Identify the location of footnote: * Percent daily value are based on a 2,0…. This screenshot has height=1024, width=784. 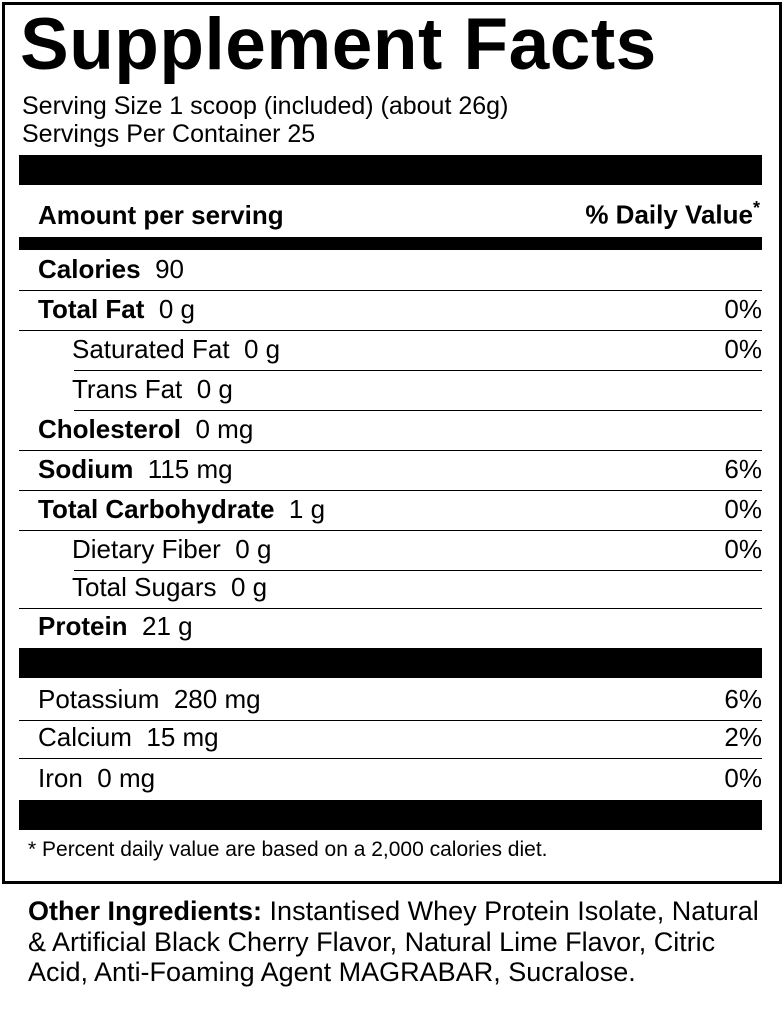
(288, 849).